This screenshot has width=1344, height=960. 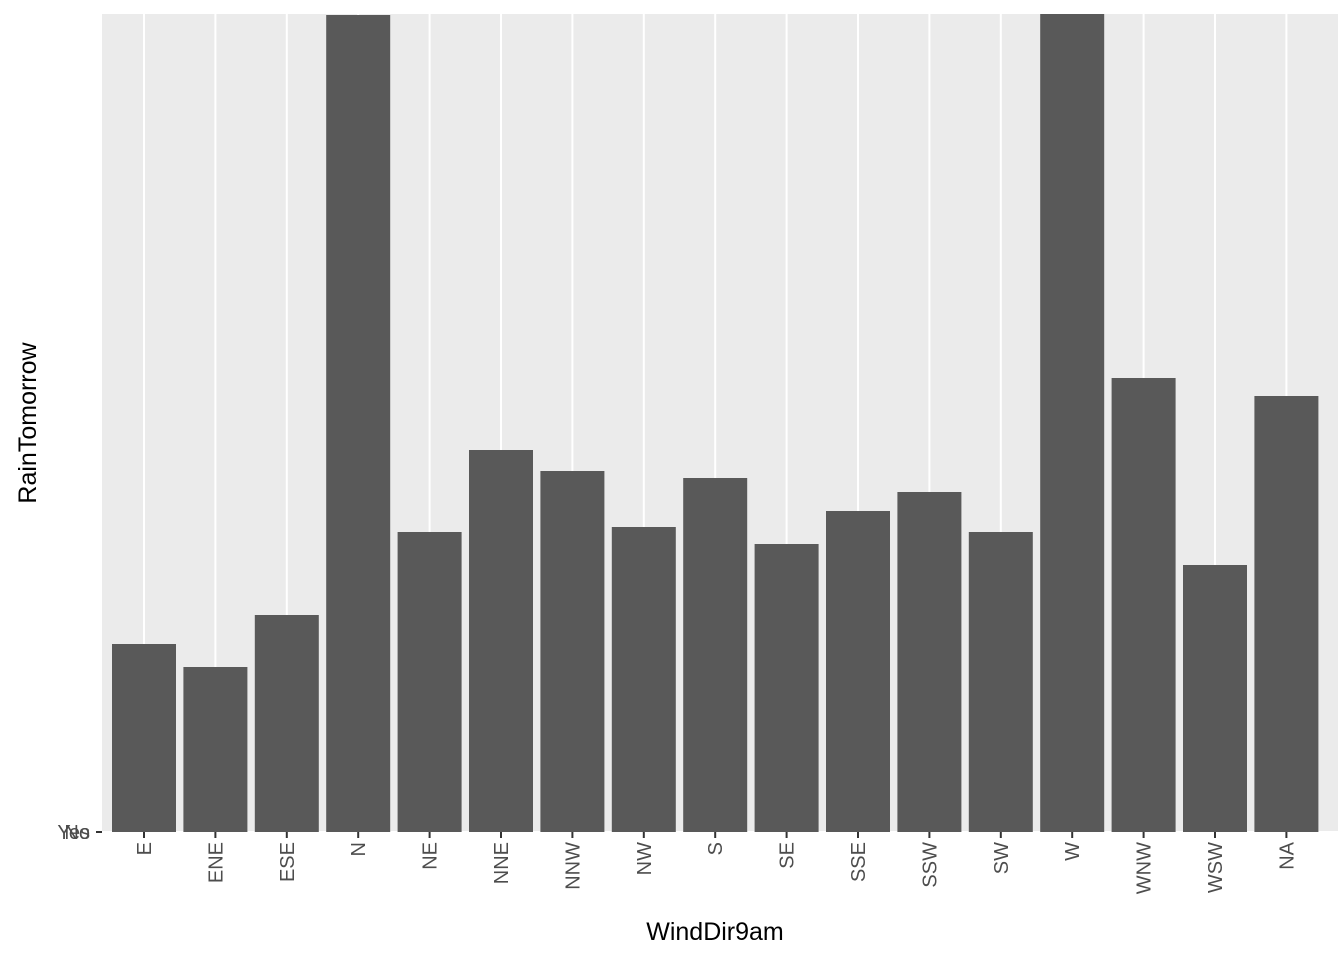 I want to click on x-tick-label: S, so click(x=716, y=848).